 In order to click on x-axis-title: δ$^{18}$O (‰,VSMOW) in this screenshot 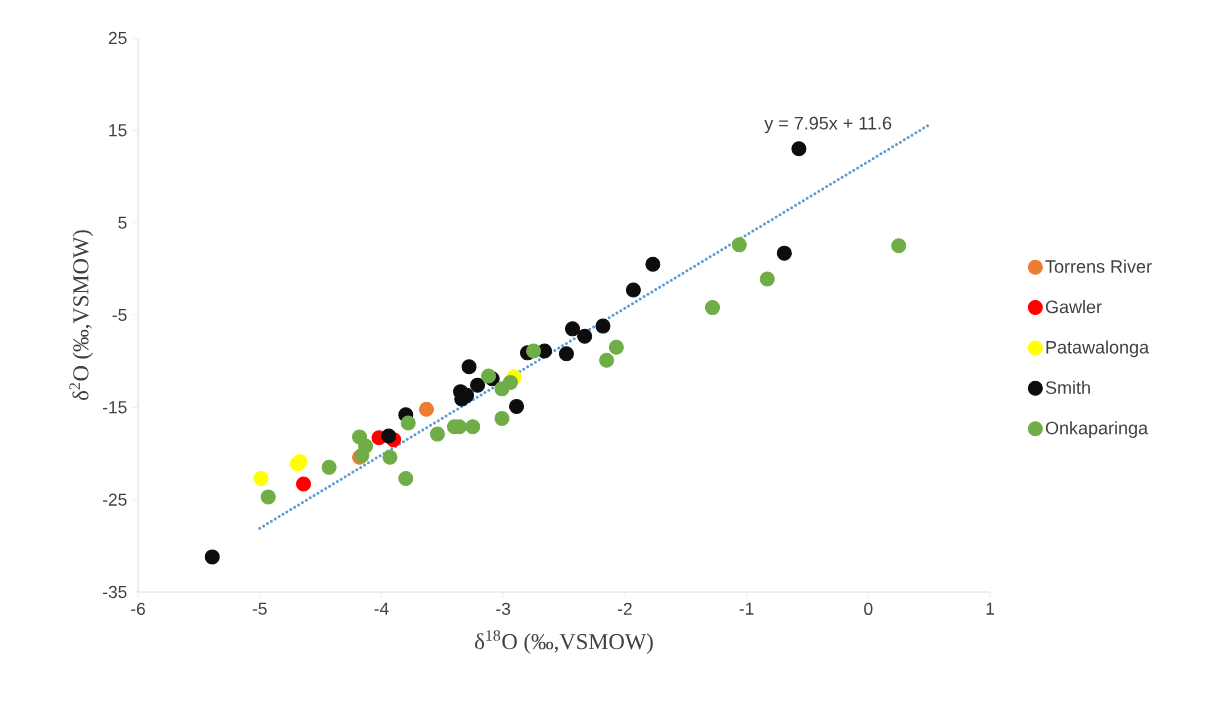, I will do `click(564, 642)`.